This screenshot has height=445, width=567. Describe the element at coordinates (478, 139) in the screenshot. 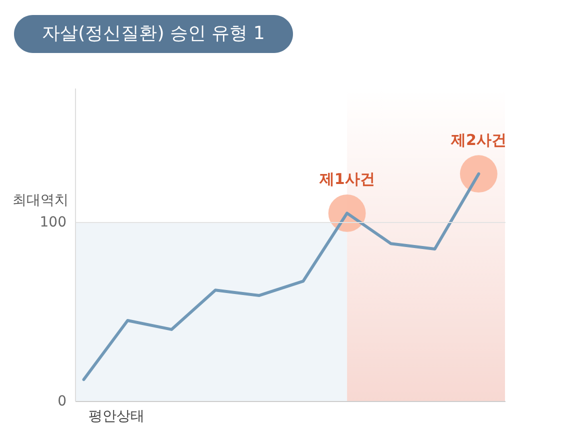

I see `annotation: 제2사건` at that location.